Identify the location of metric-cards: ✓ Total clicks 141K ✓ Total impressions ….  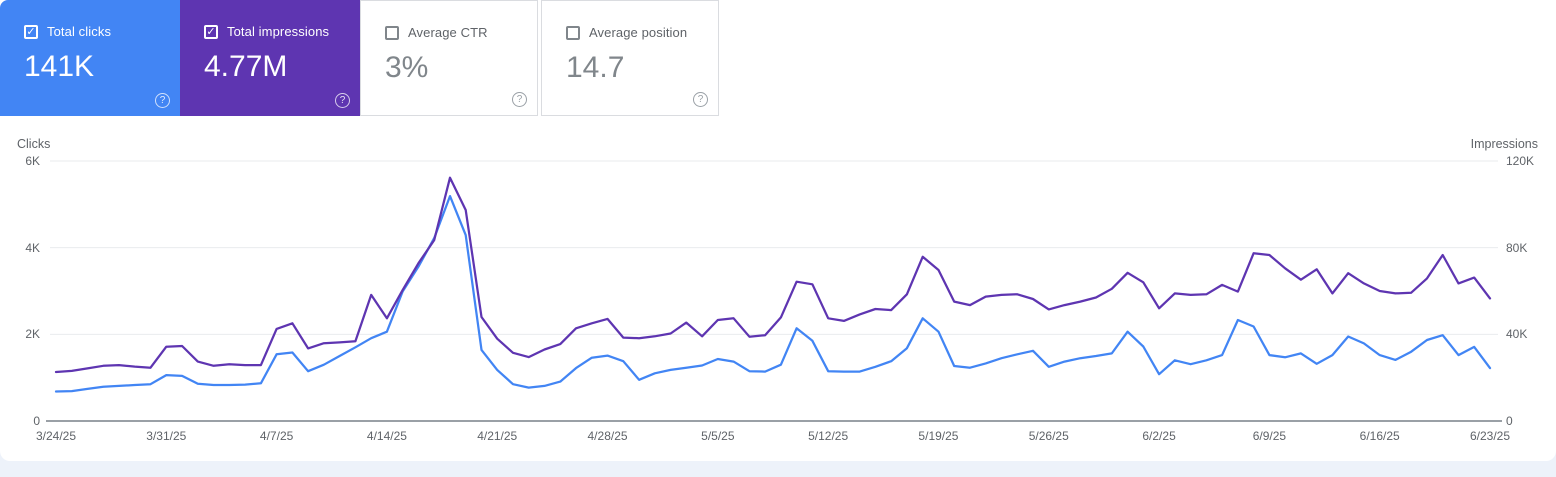
(359, 58).